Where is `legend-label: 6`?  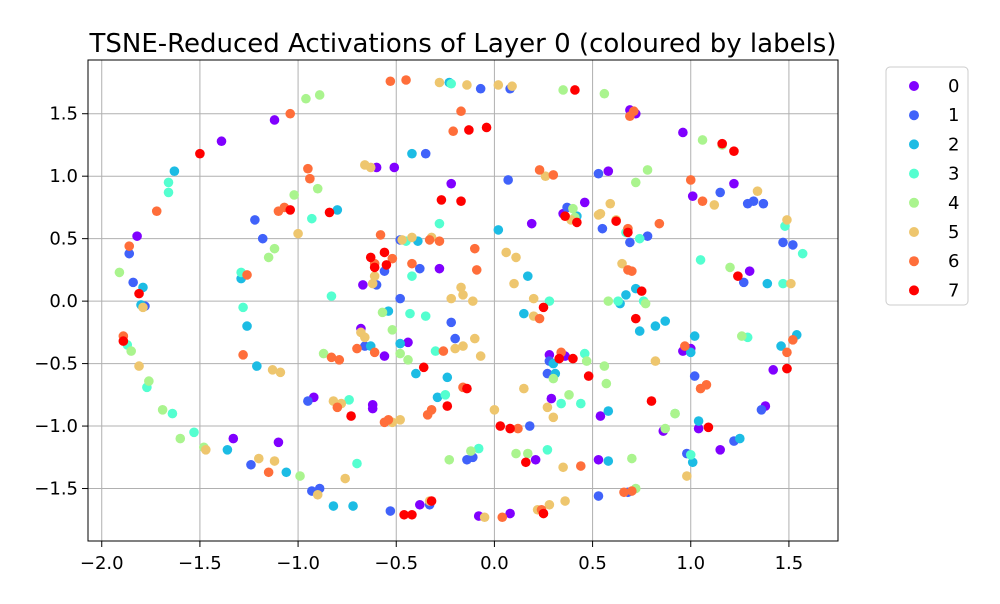
legend-label: 6 is located at coordinates (953, 261).